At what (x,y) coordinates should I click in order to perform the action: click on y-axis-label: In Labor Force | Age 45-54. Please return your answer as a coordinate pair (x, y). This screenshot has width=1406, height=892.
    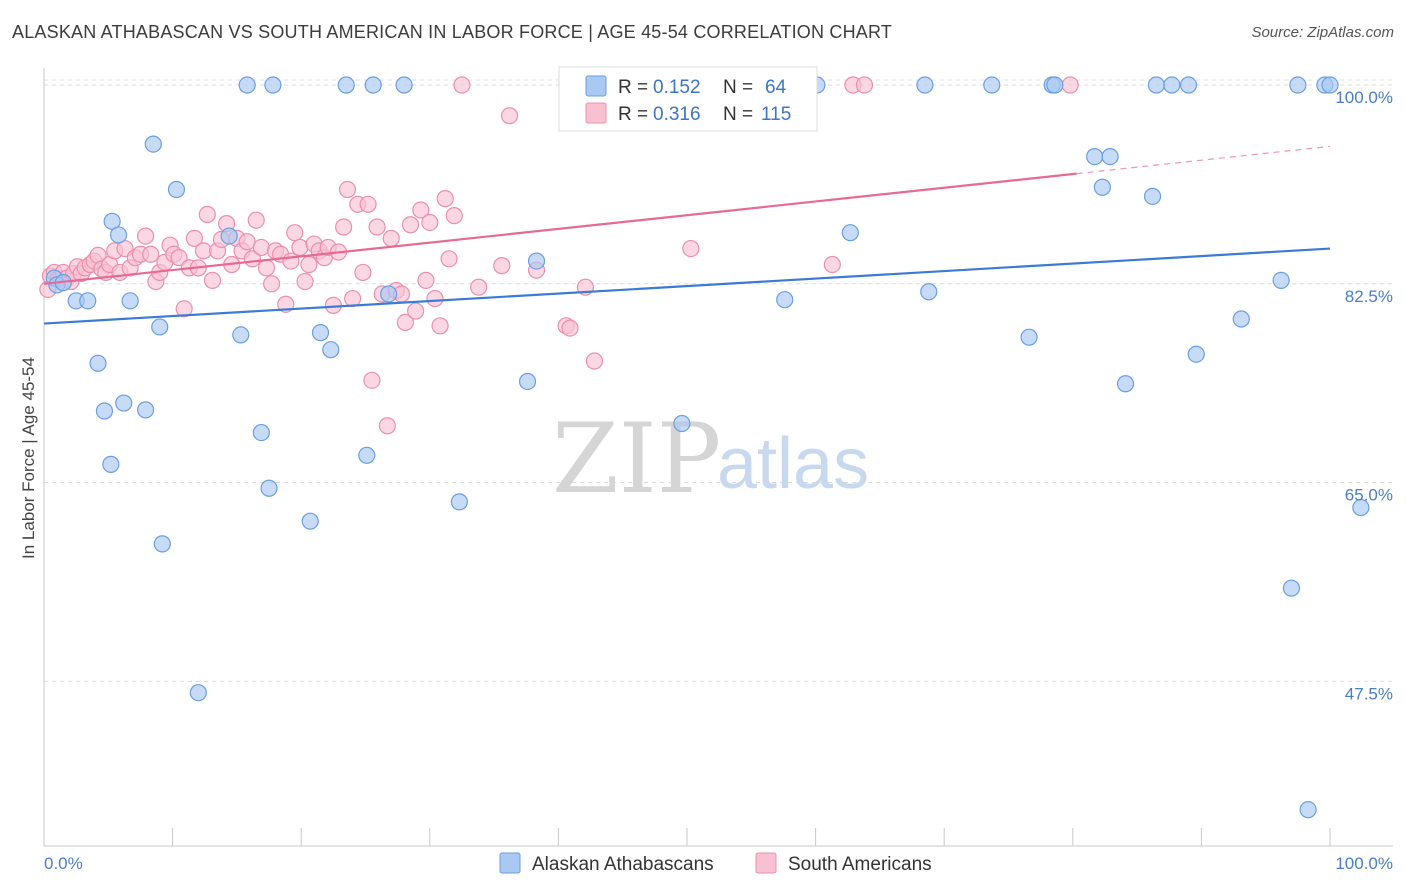
    Looking at the image, I should click on (28, 458).